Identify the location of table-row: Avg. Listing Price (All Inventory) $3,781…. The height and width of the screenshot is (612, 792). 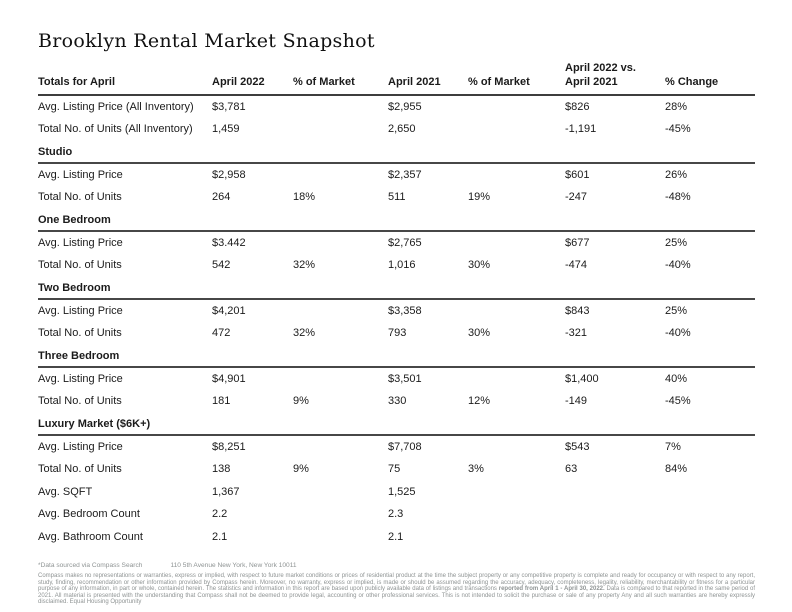
(396, 107).